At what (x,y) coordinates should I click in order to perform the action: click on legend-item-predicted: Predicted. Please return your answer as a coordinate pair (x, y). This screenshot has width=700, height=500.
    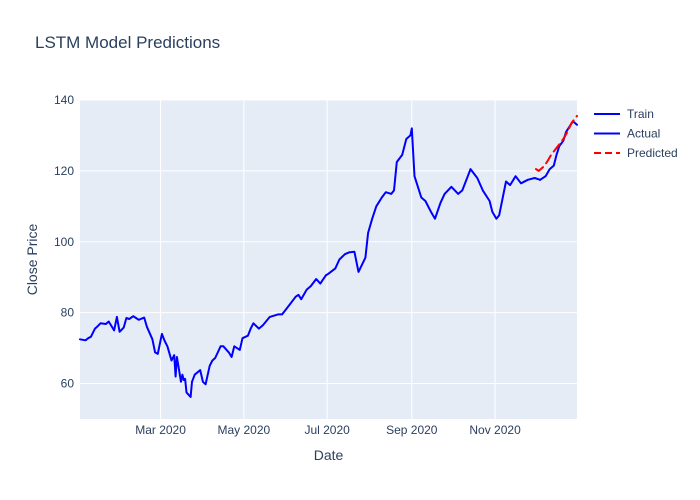
    Looking at the image, I should click on (636, 153).